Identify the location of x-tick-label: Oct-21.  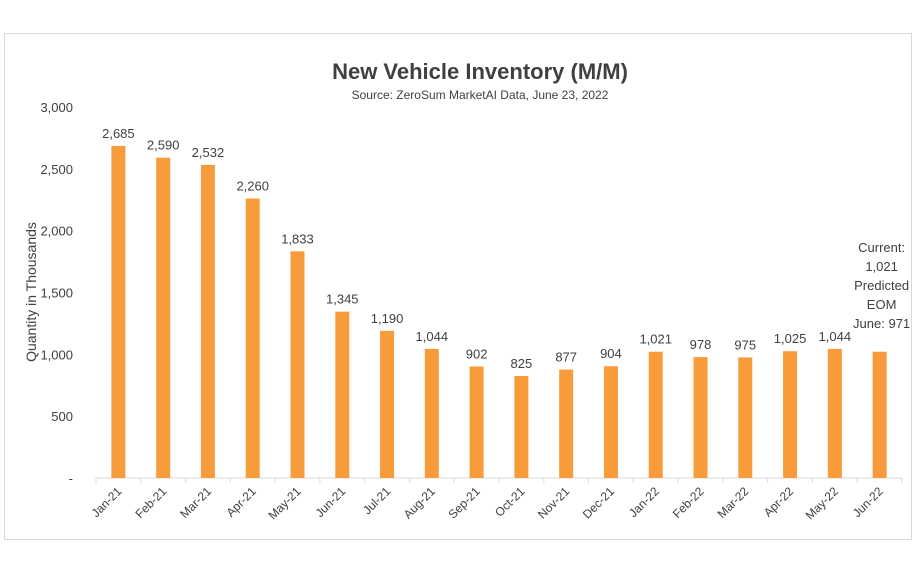
(510, 502).